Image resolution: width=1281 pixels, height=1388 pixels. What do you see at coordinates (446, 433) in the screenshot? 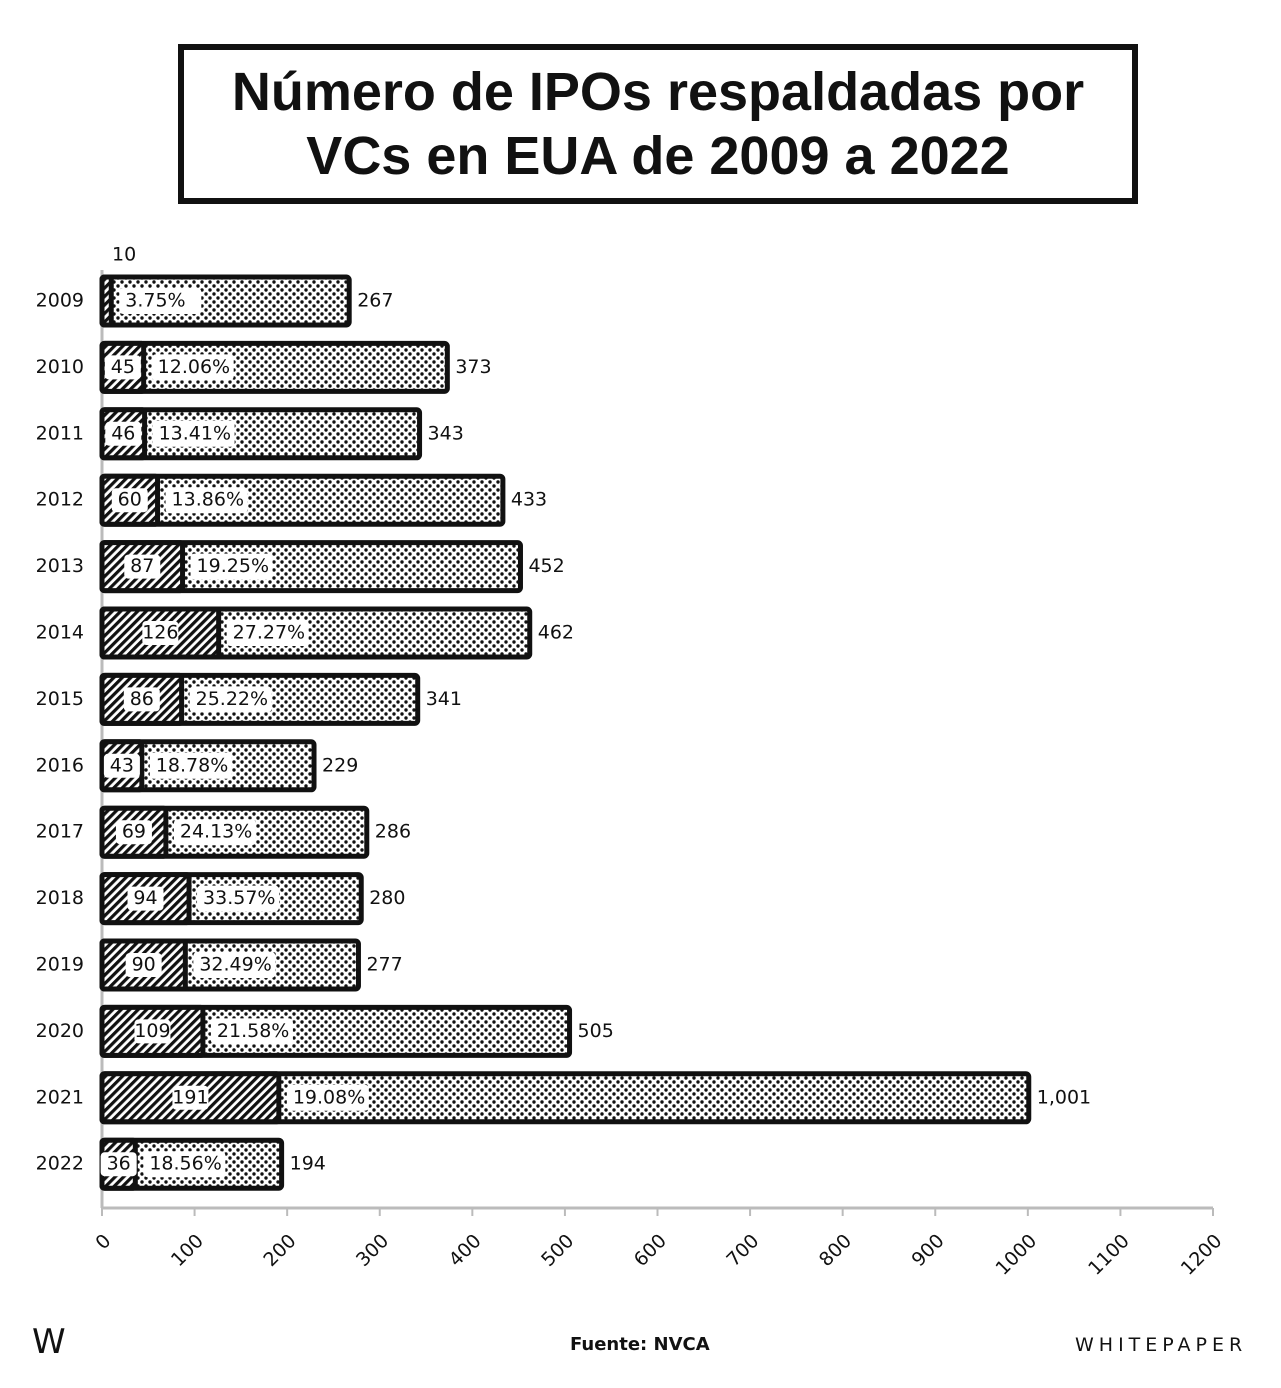
I see `total-label: 343` at bounding box center [446, 433].